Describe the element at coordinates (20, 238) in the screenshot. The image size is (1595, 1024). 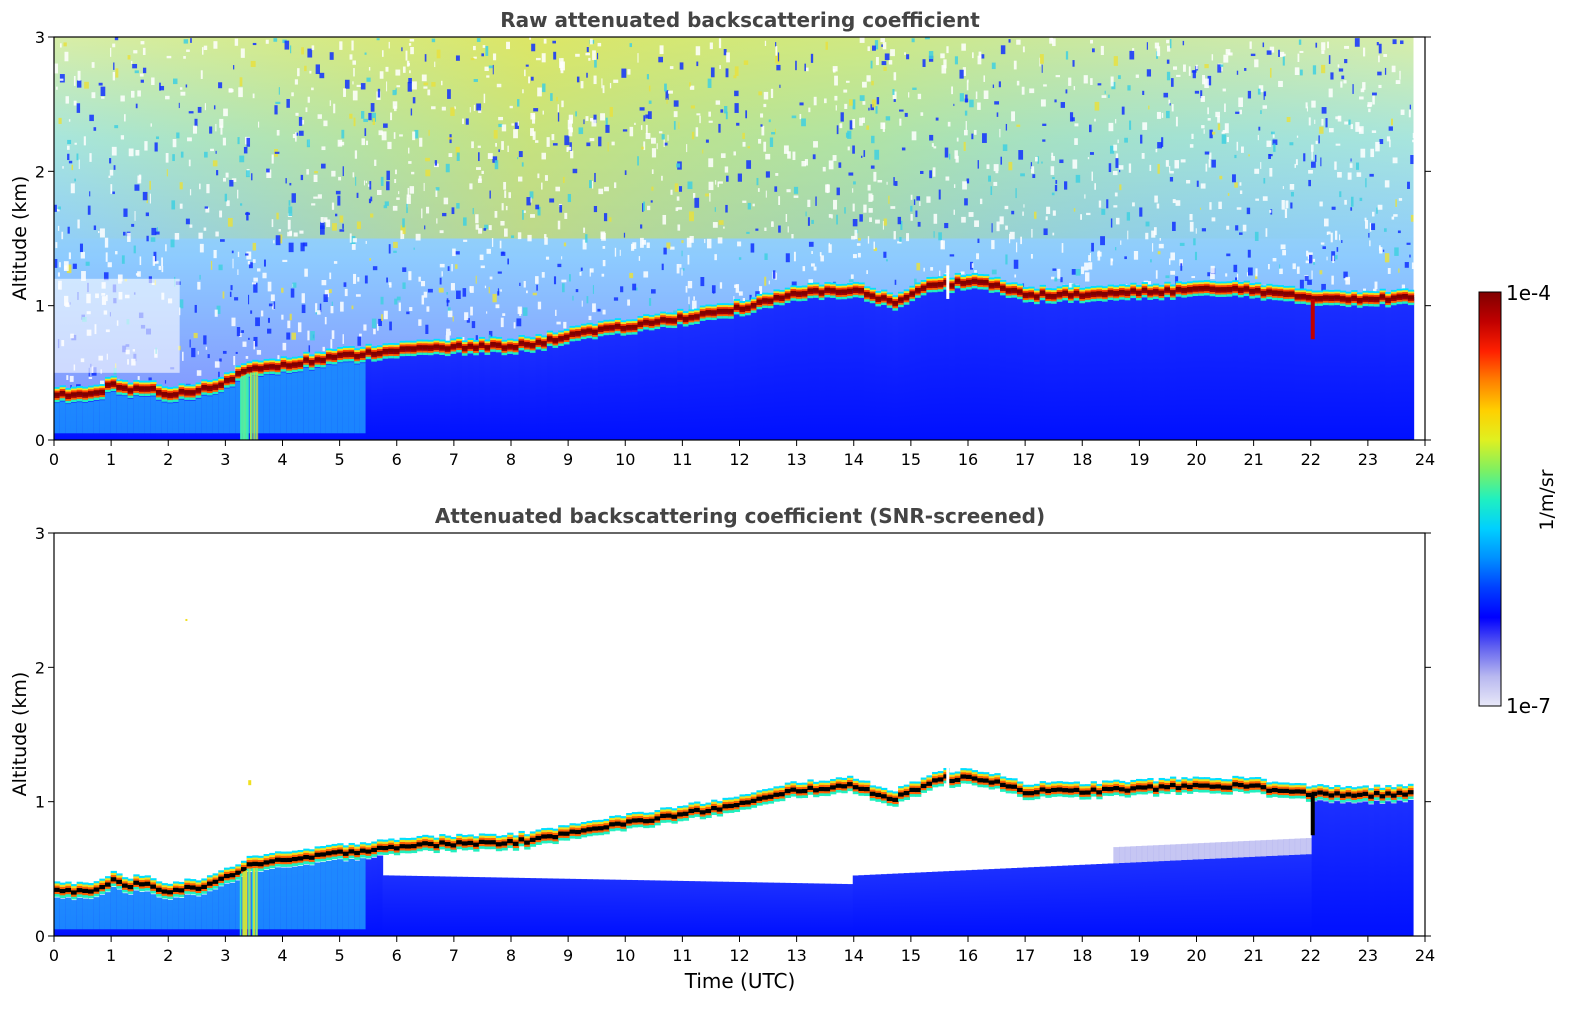
I see `y-axis-label-raw: Altitude (km)` at that location.